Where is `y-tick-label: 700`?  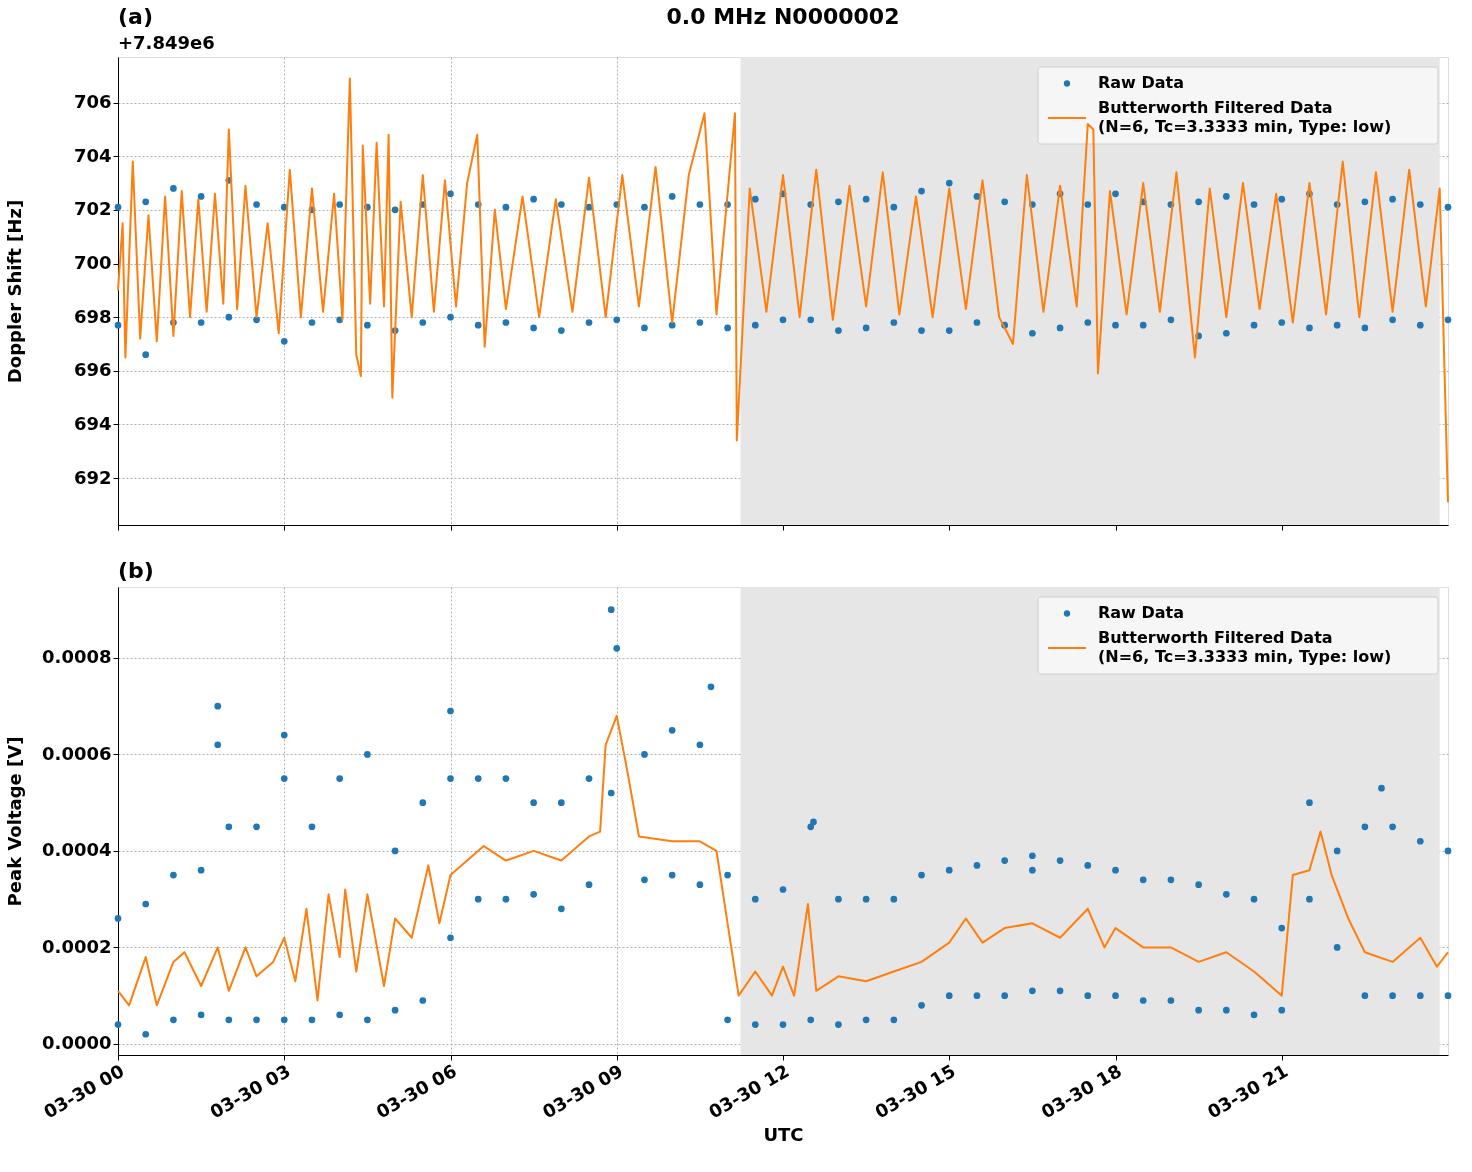
y-tick-label: 700 is located at coordinates (92, 263).